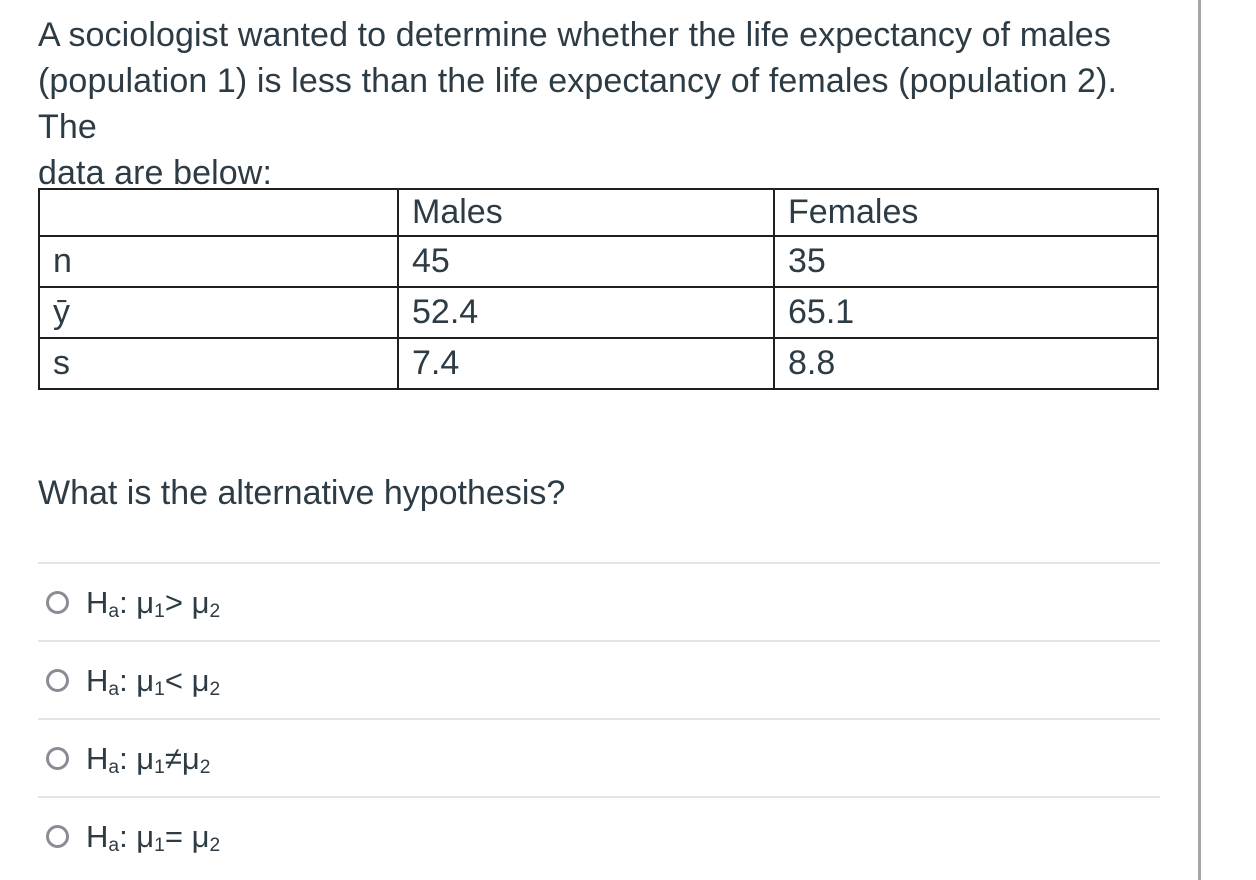  What do you see at coordinates (966, 363) in the screenshot?
I see `cell-s-females: 8.8` at bounding box center [966, 363].